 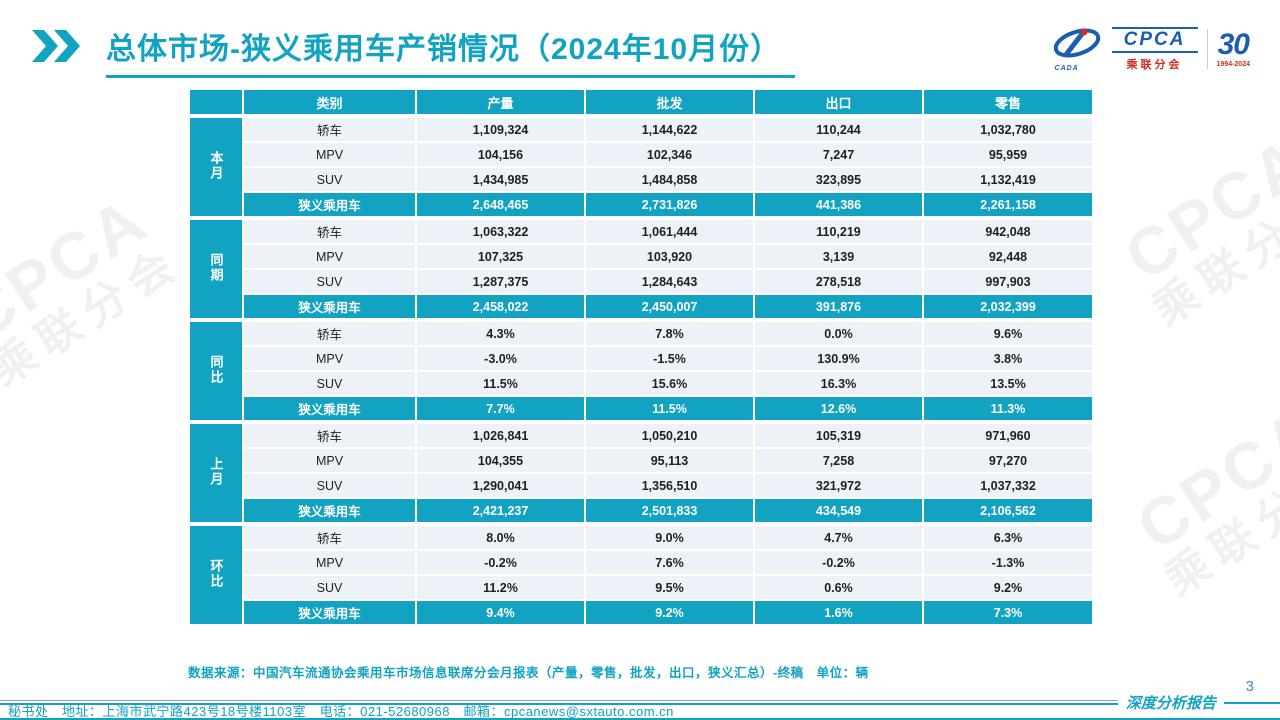 What do you see at coordinates (838, 103) in the screenshot?
I see `column-header: 出口` at bounding box center [838, 103].